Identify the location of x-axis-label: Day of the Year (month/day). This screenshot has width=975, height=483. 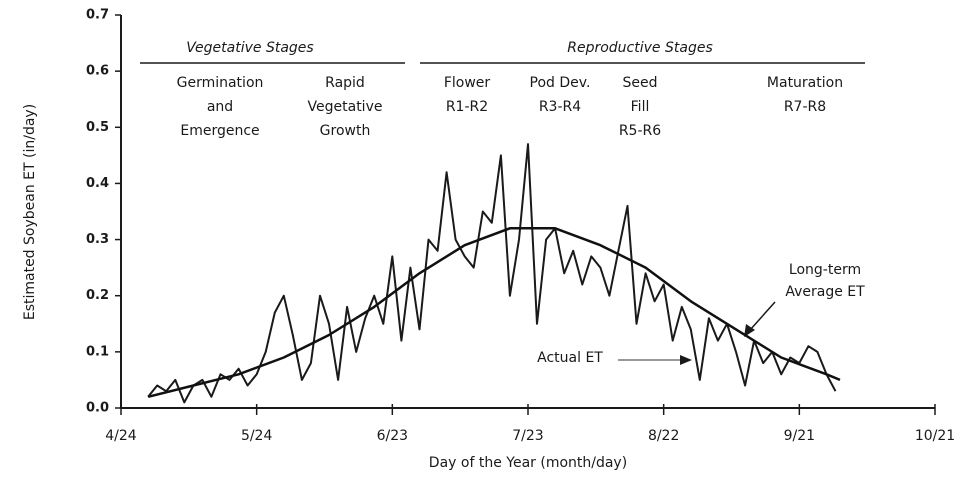
(528, 463).